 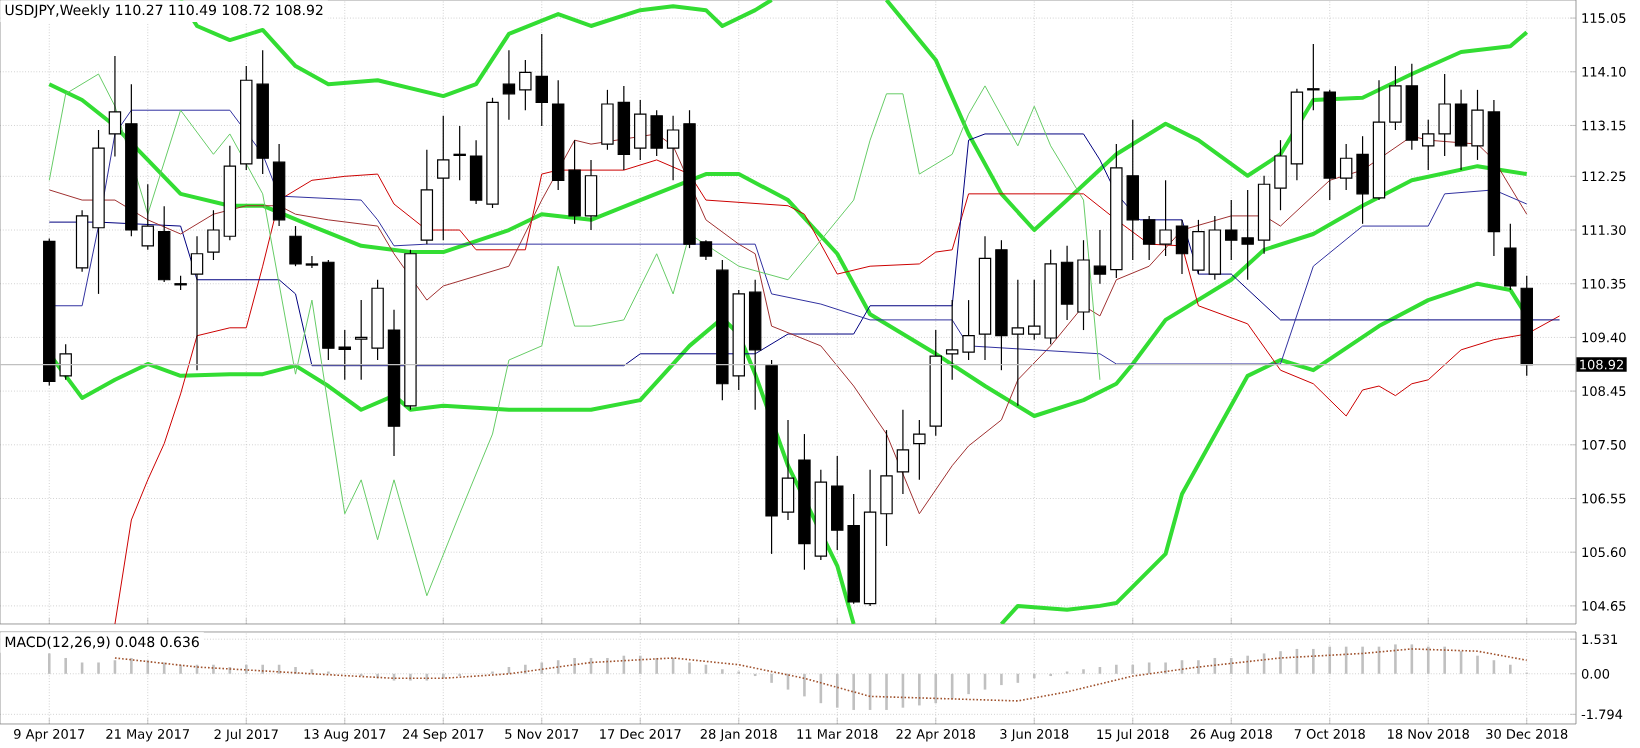 I want to click on line-series, so click(x=821, y=675).